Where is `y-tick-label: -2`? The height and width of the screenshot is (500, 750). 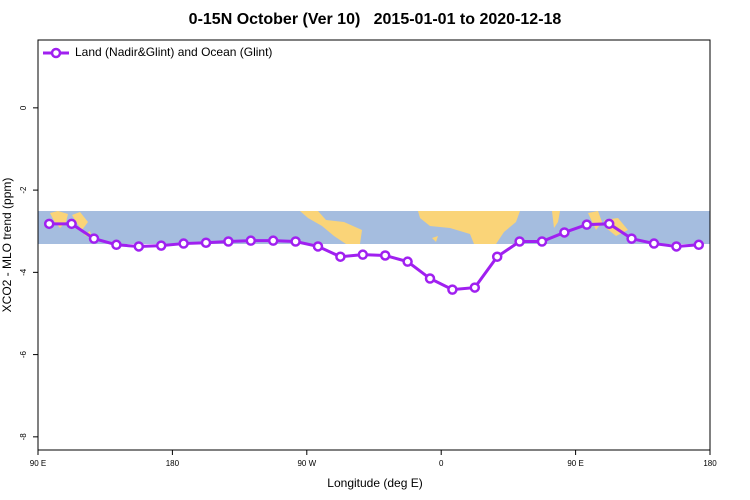
y-tick-label: -2 is located at coordinates (23, 190).